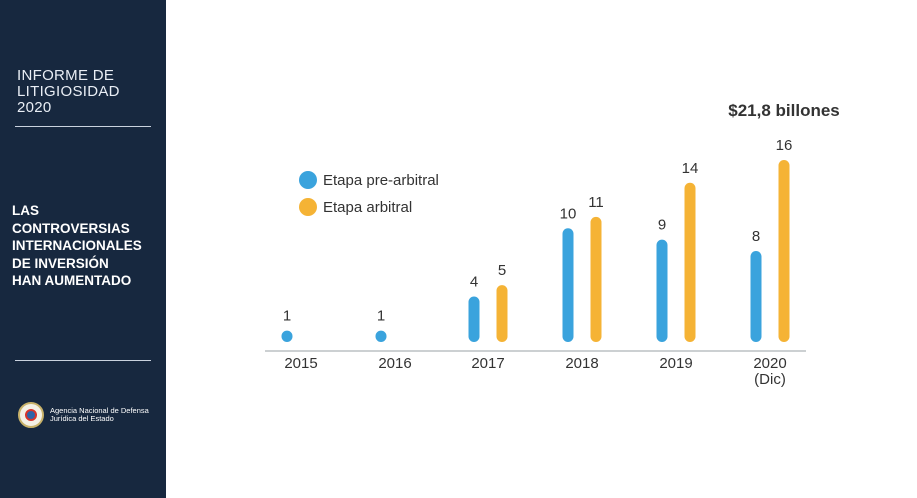 Image resolution: width=917 pixels, height=498 pixels. What do you see at coordinates (300, 363) in the screenshot?
I see `x-tick-label-2015: 2015` at bounding box center [300, 363].